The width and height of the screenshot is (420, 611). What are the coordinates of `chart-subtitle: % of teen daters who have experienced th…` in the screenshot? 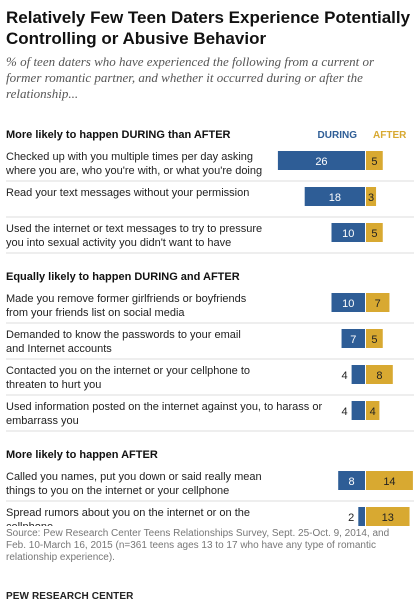 It's located at (190, 77).